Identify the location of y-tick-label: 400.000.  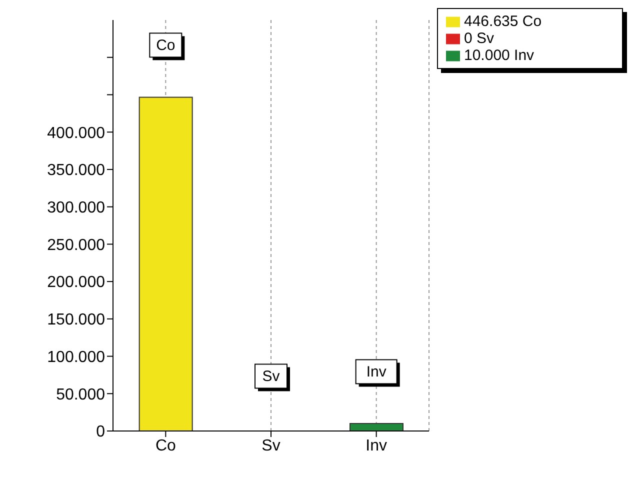
(76, 133).